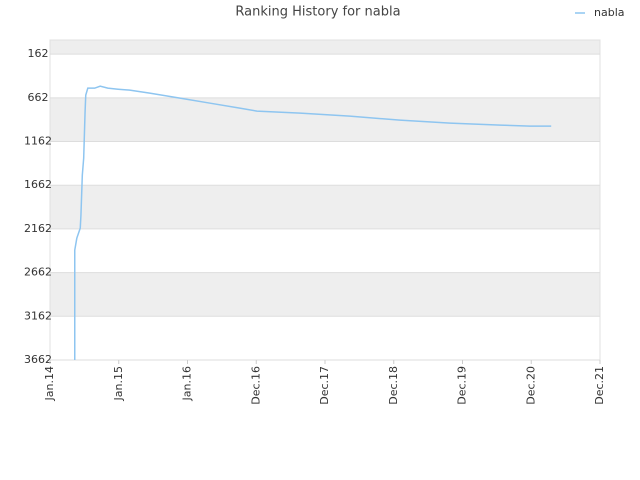 This screenshot has height=480, width=640. What do you see at coordinates (530, 385) in the screenshot?
I see `x-tick-label: Dec.20` at bounding box center [530, 385].